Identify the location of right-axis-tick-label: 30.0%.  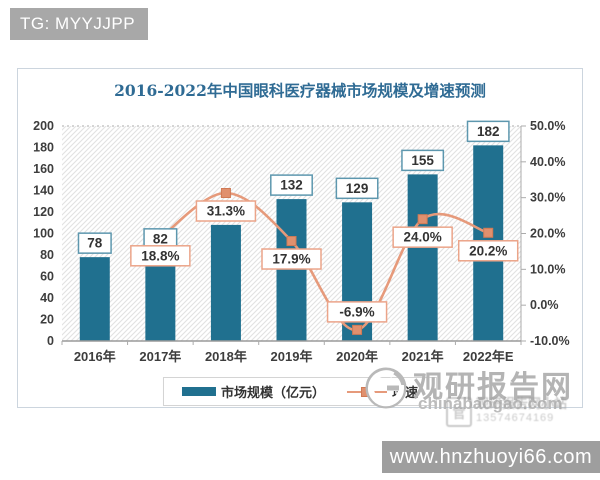
(547, 198).